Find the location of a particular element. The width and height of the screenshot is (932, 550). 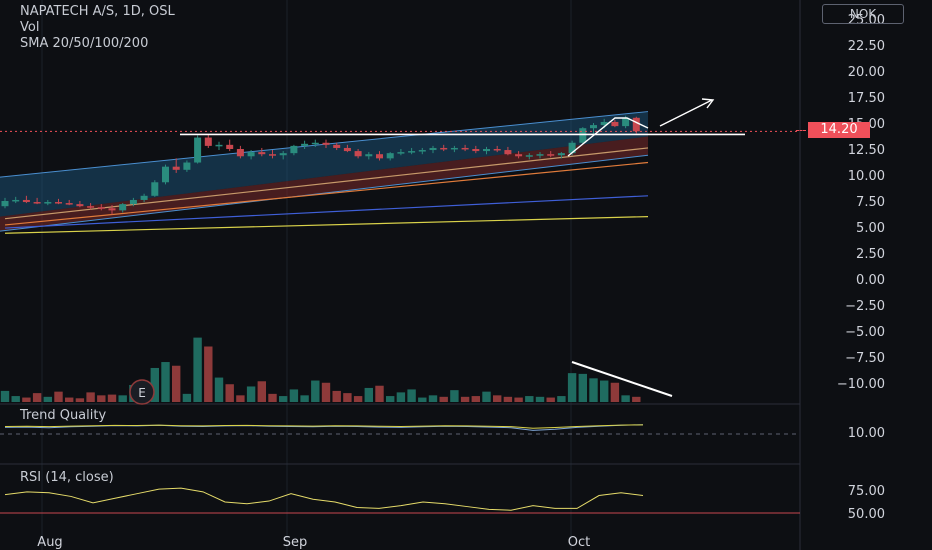

price-tick-label: 17.50 is located at coordinates (866, 98).